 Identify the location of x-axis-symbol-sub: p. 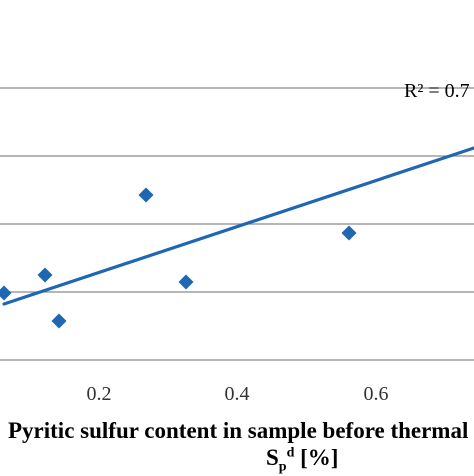
(282, 467).